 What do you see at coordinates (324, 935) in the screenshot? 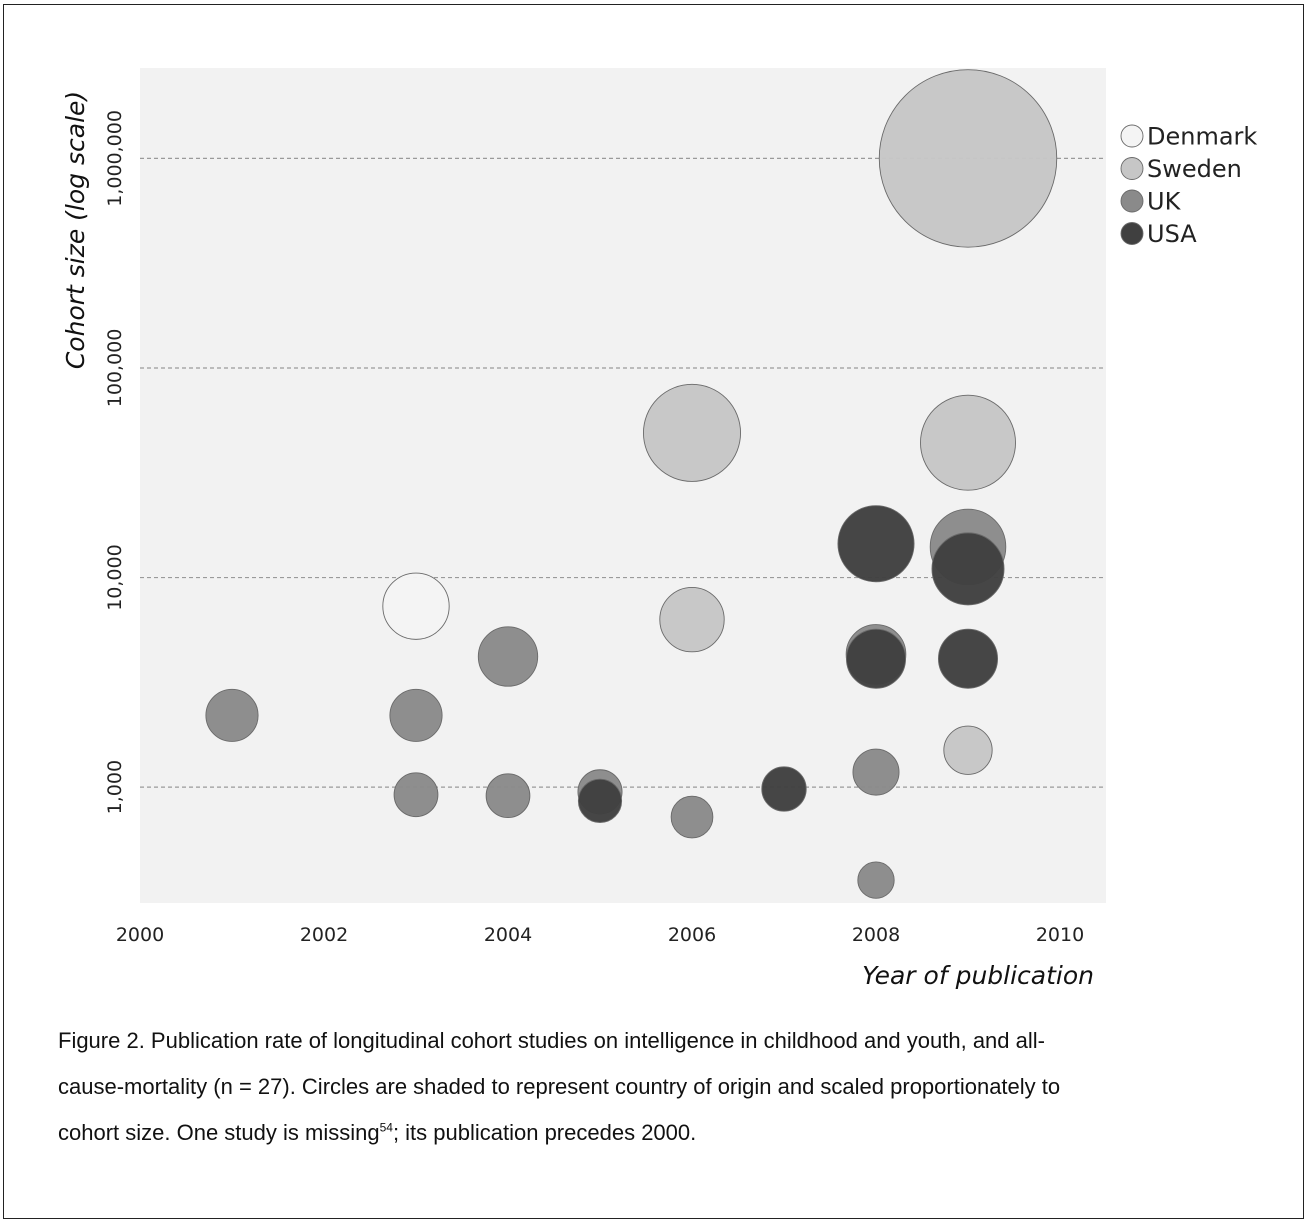
I see `x-tick-label: 2002` at bounding box center [324, 935].